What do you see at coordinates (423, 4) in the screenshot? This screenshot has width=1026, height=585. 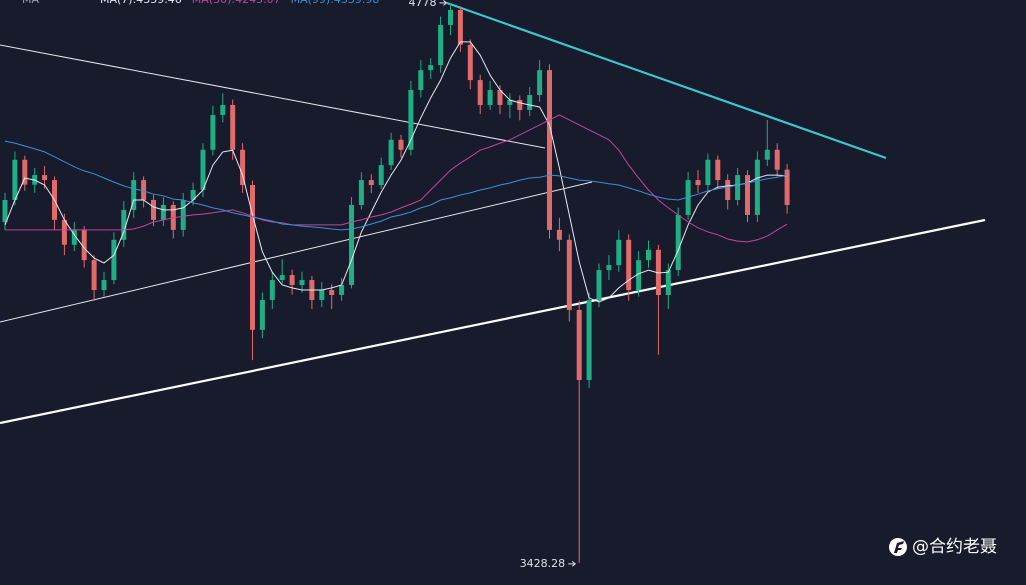 I see `price-label: 4778` at bounding box center [423, 4].